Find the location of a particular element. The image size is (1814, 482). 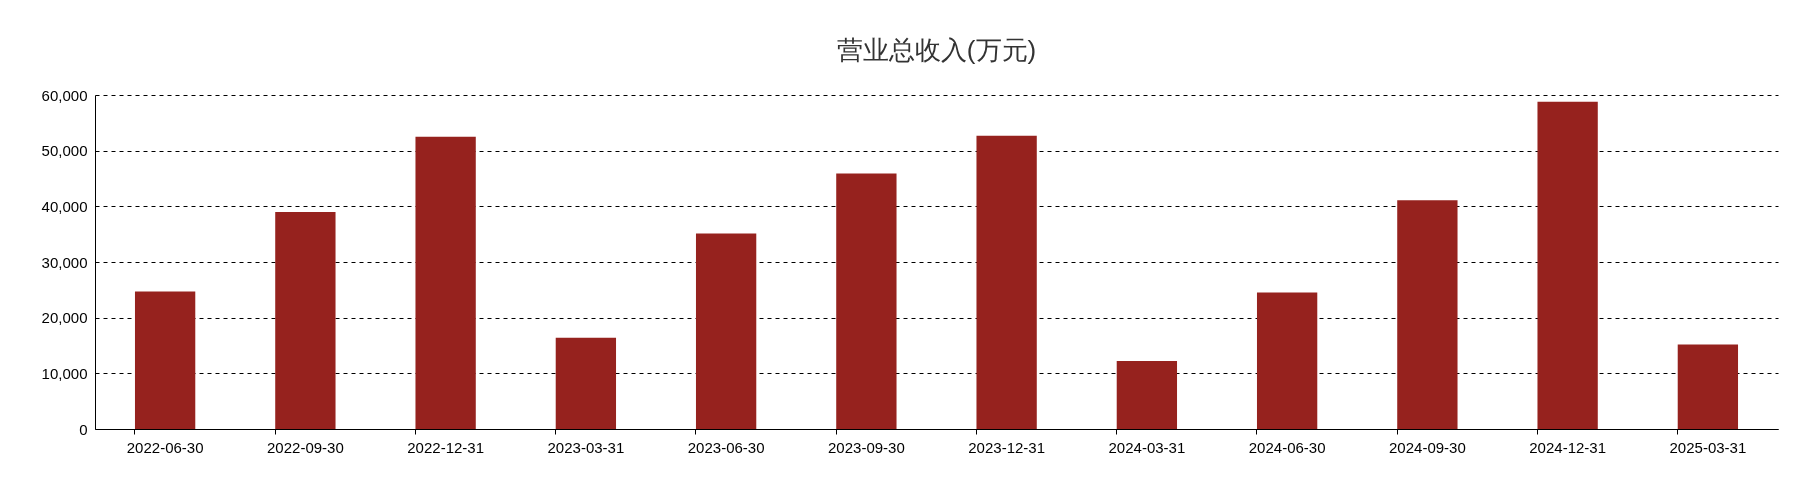

x-tick-label: 2022-06-30 is located at coordinates (165, 447).